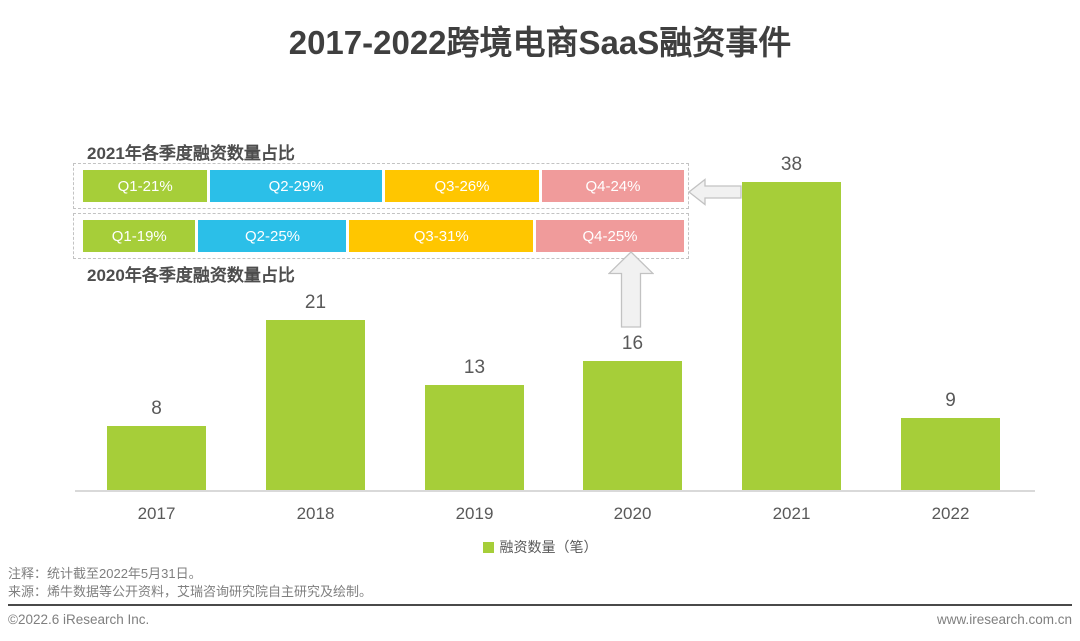  What do you see at coordinates (315, 405) in the screenshot?
I see `bar-2018` at bounding box center [315, 405].